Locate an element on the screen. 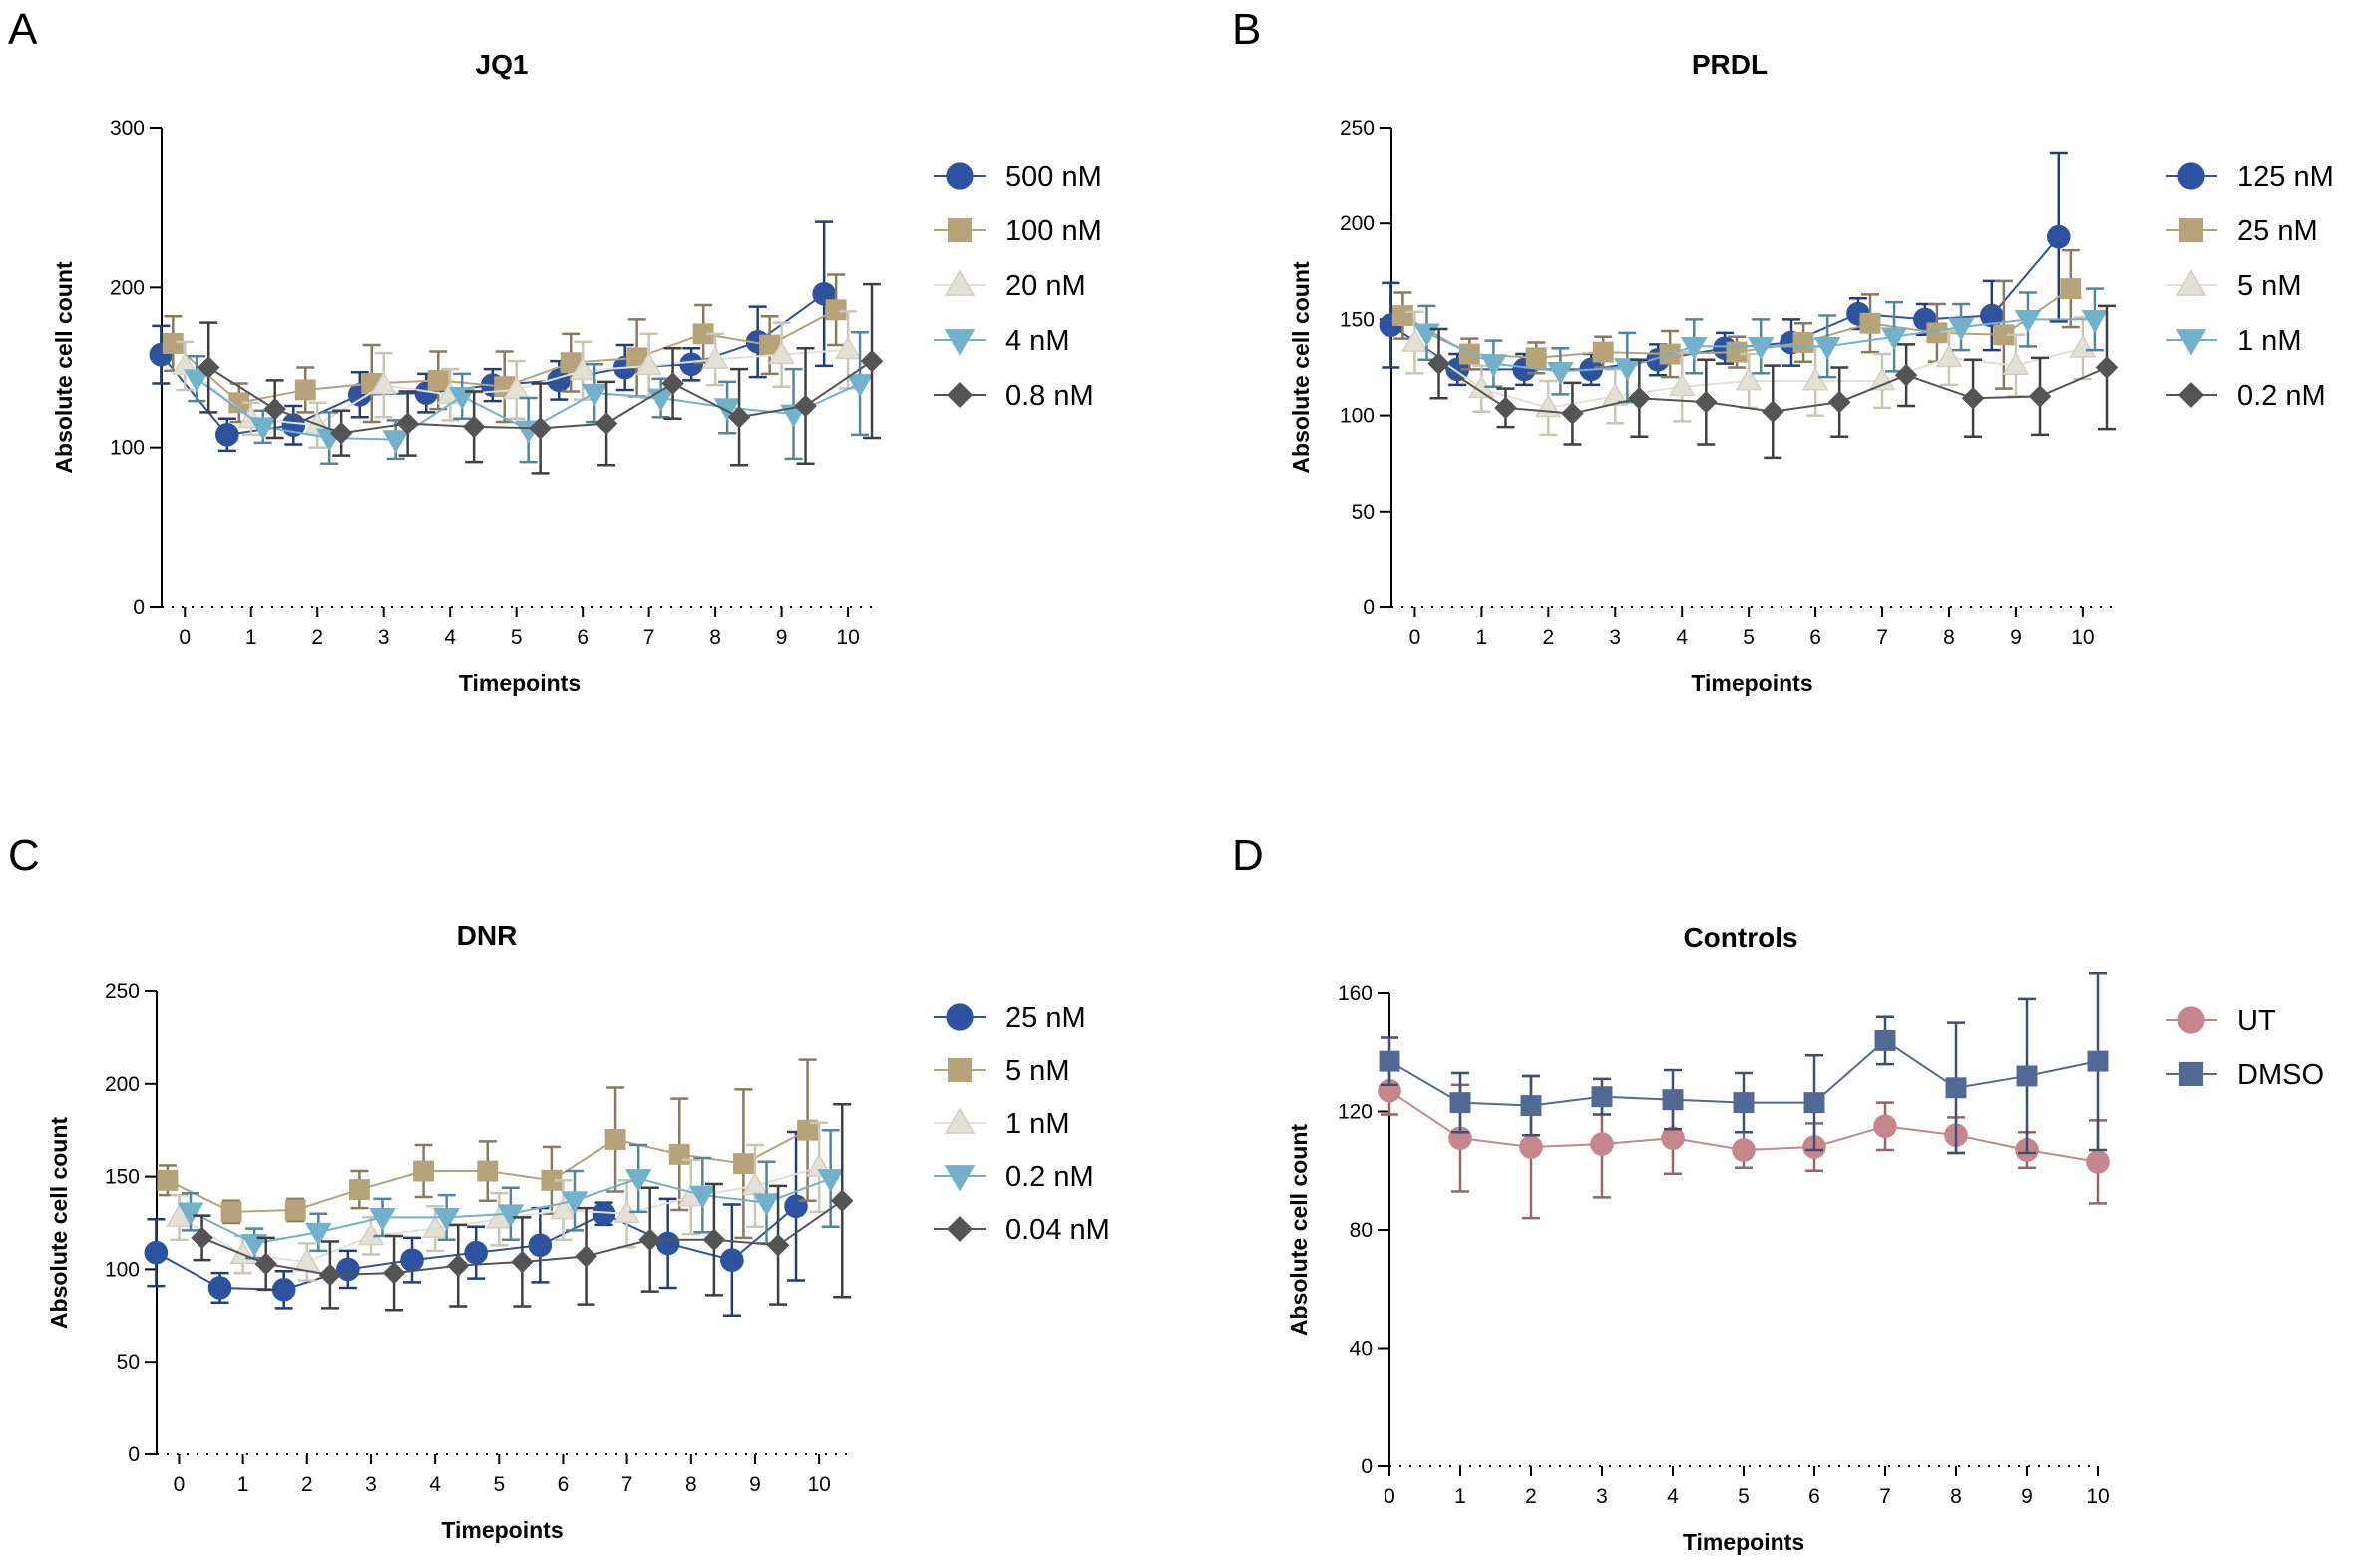 This screenshot has height=1568, width=2374. series-20-nm is located at coordinates (516, 380).